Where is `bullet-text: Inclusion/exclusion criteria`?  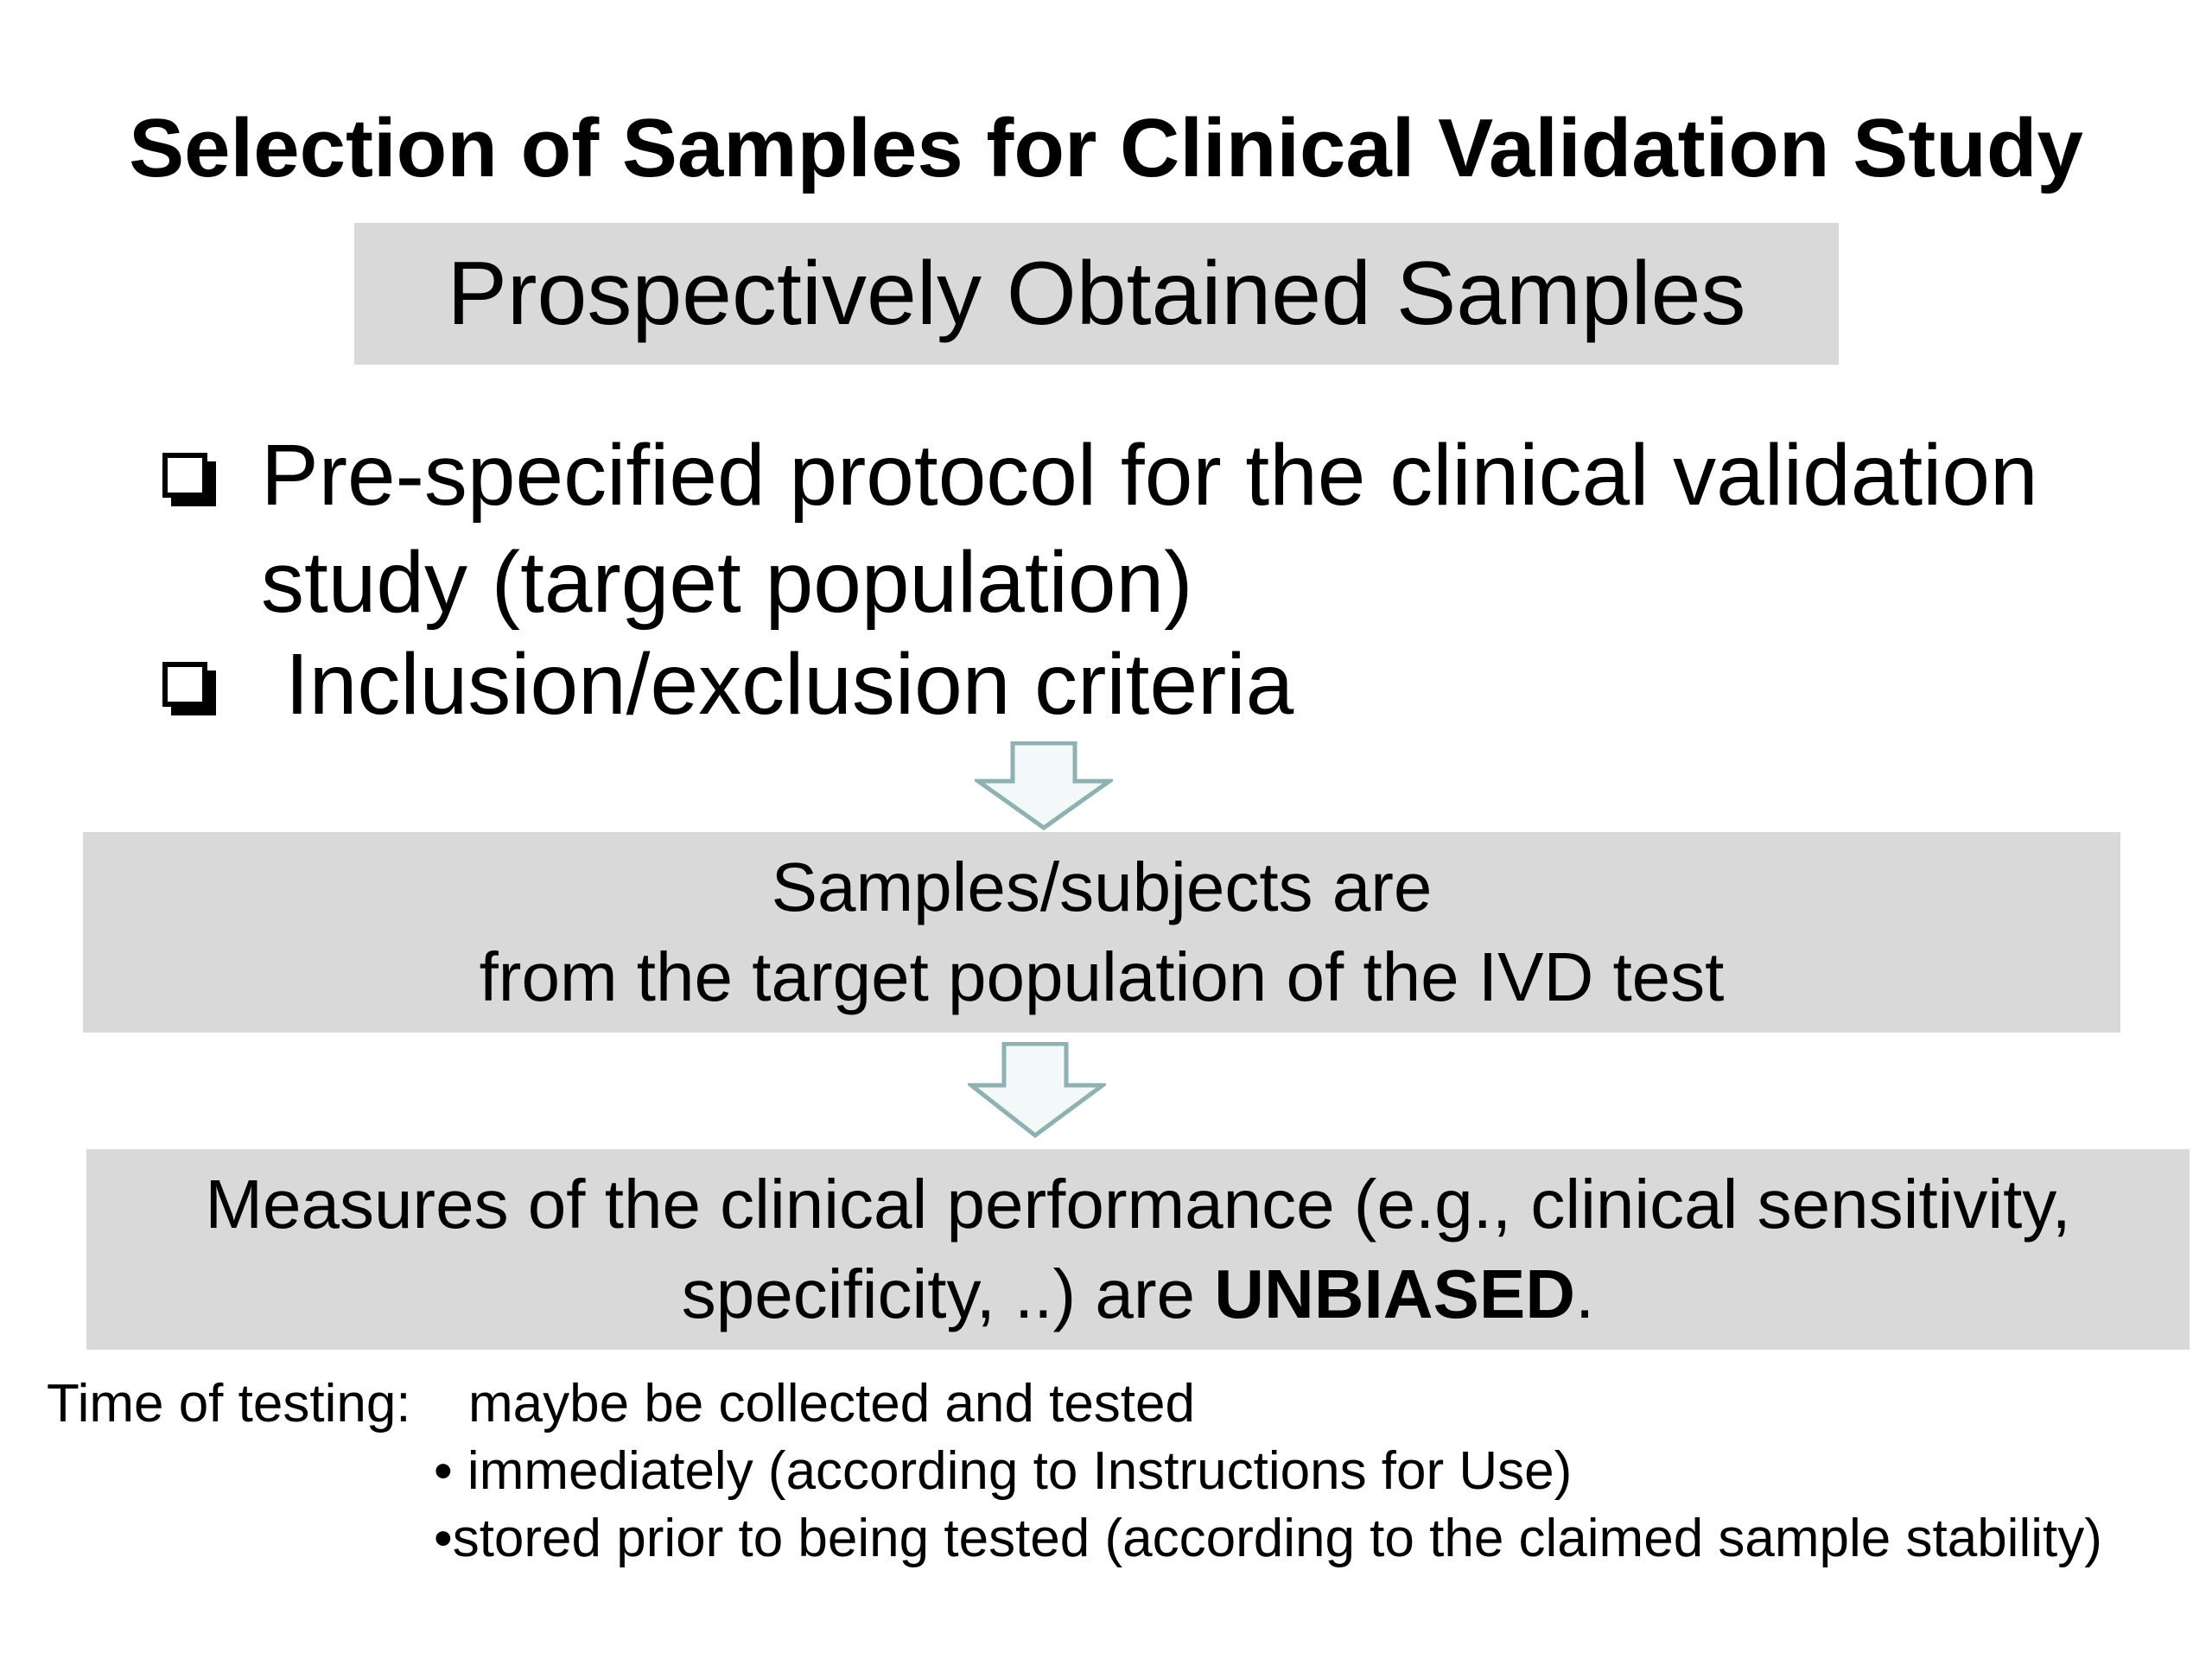
bullet-text: Inclusion/exclusion criteria is located at coordinates (789, 684).